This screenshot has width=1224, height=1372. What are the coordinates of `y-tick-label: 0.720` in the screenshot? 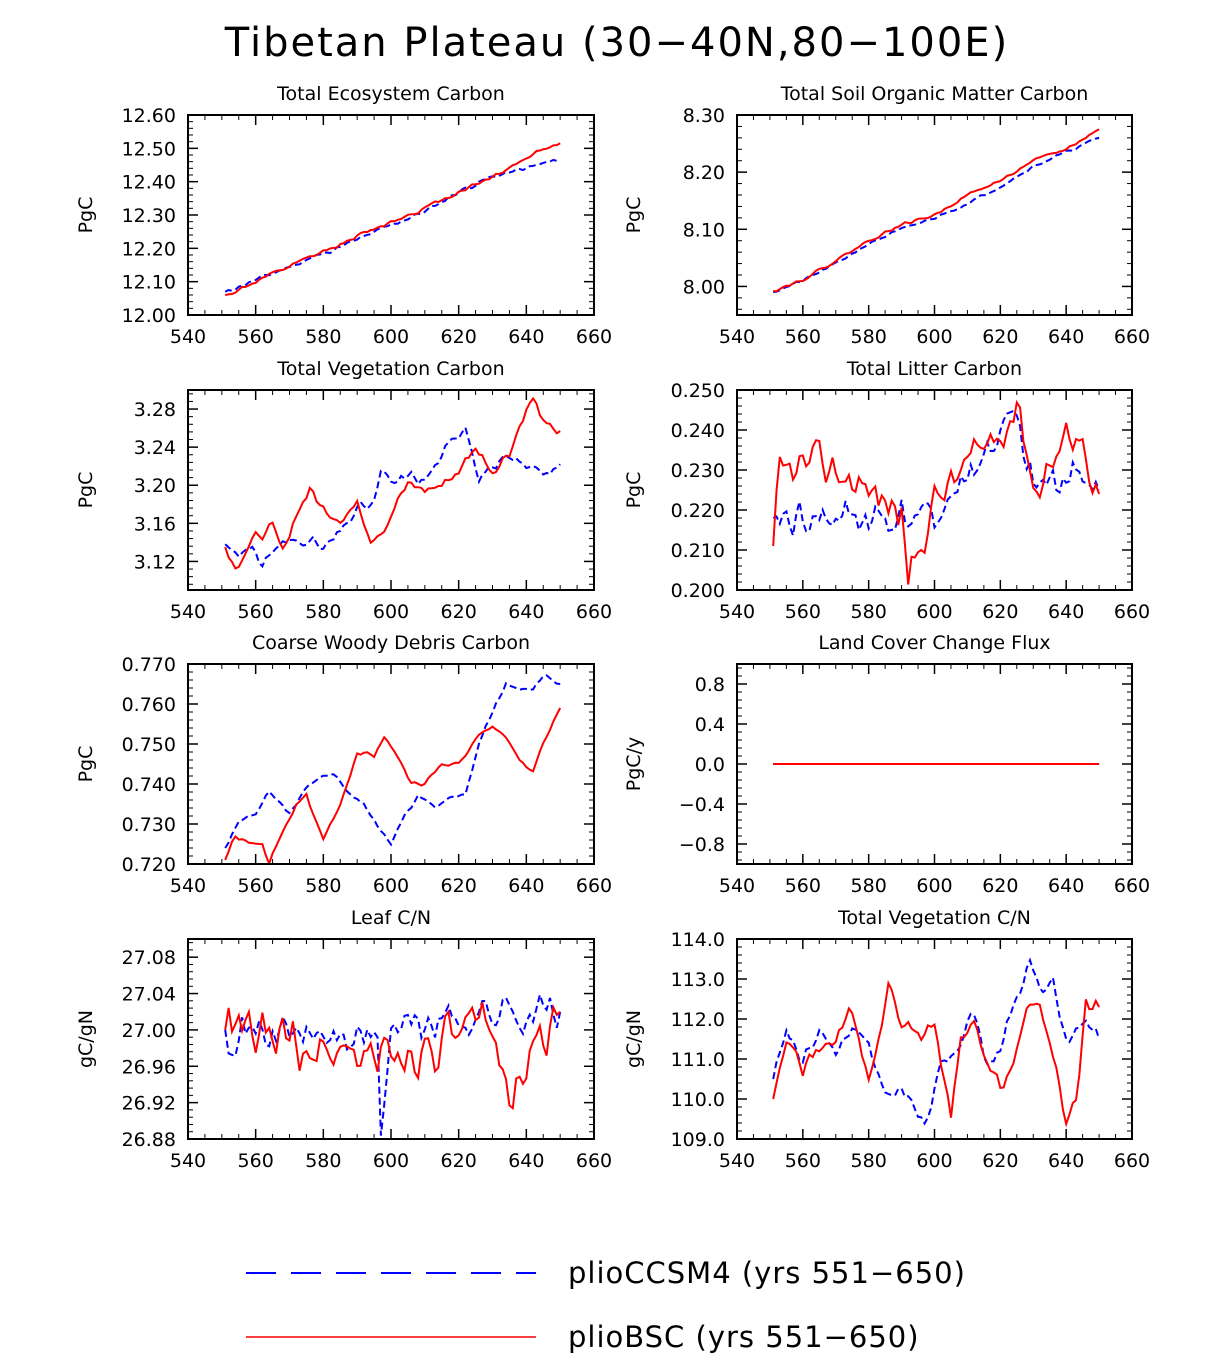 It's located at (149, 865).